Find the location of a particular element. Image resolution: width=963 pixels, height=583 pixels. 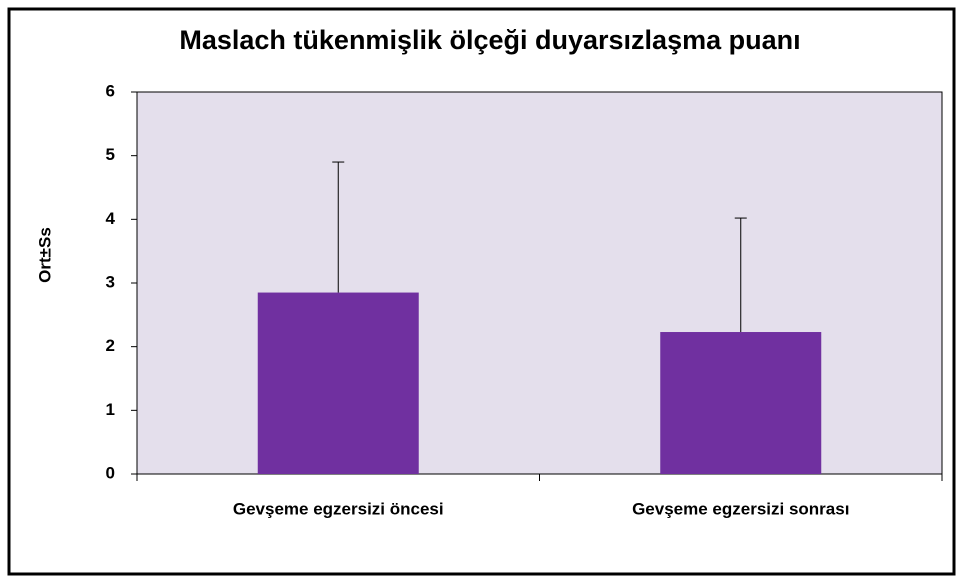

x-tick-label: Gevşeme egzersizi öncesi is located at coordinates (338, 508).